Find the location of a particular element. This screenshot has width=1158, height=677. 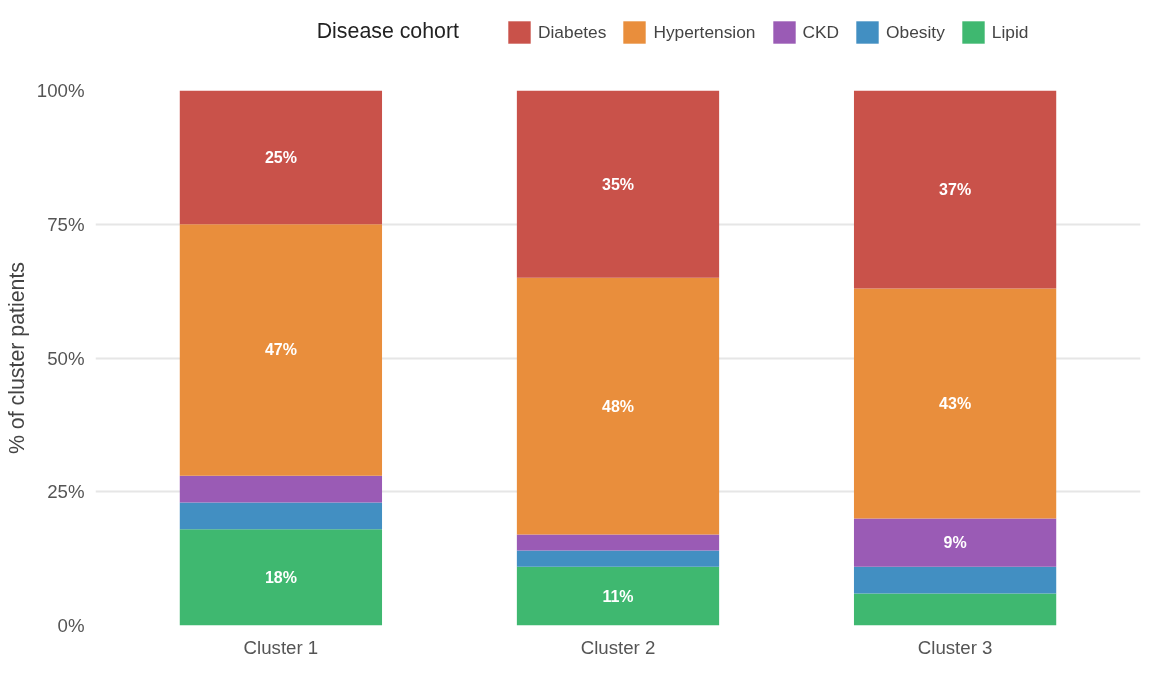

legend-label: Obesity is located at coordinates (915, 32).